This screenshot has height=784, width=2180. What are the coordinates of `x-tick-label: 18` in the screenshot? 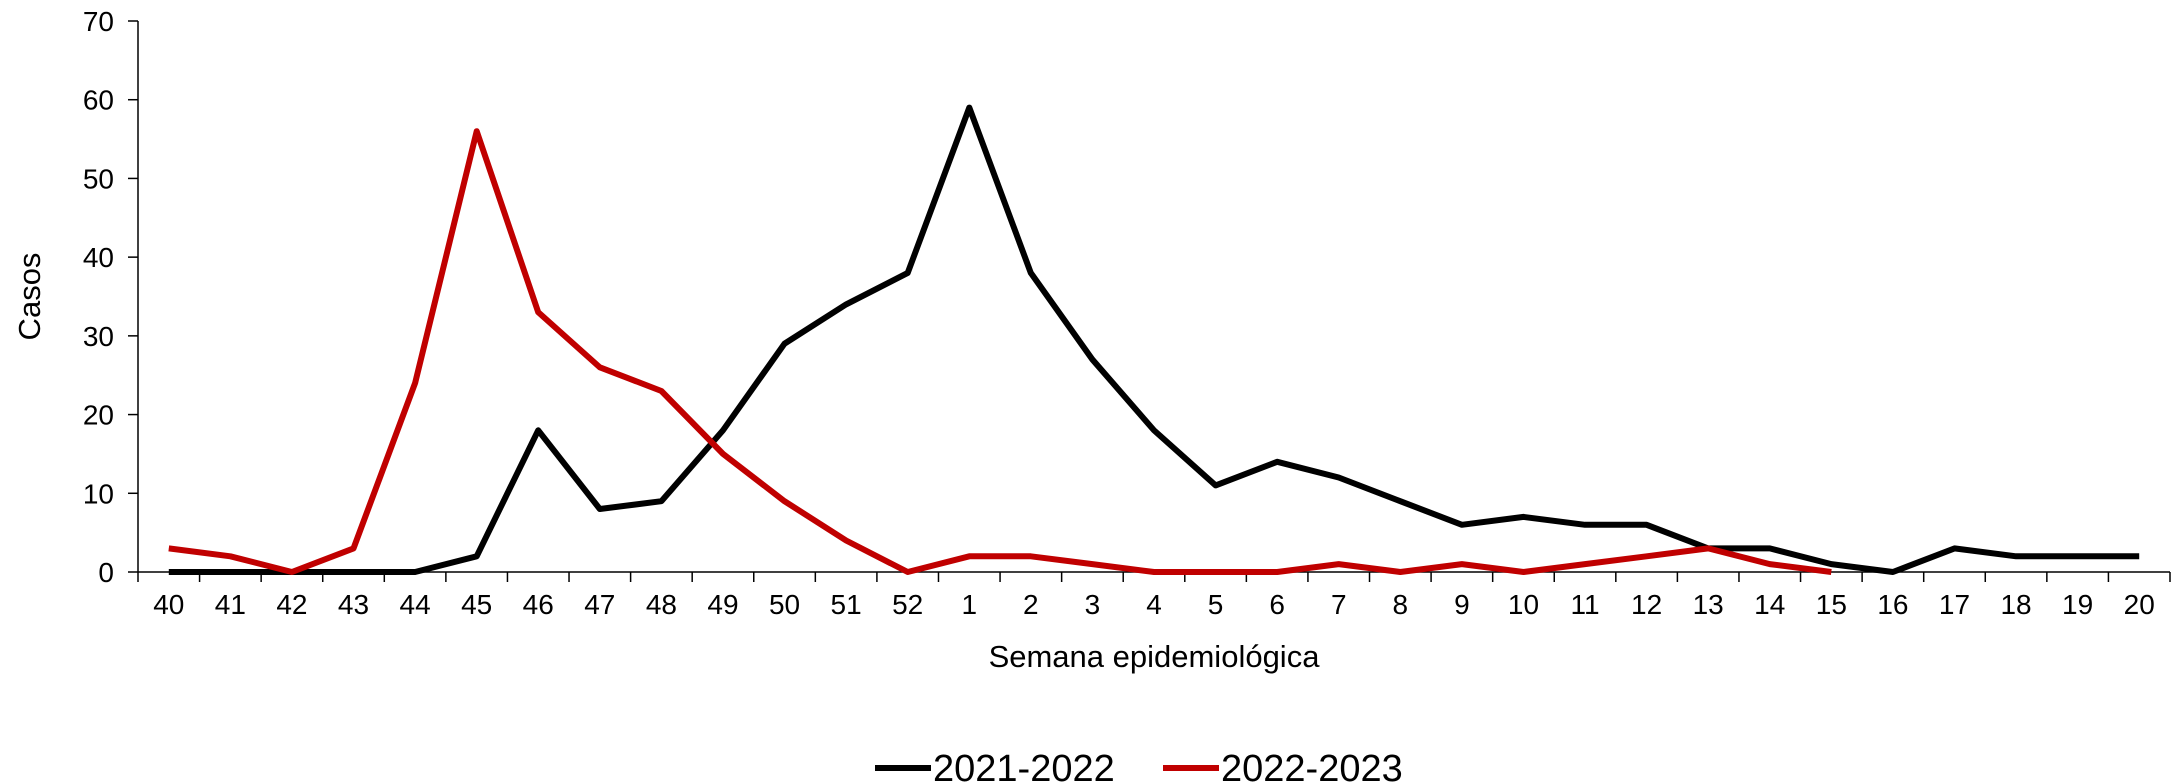 It's located at (2015, 604).